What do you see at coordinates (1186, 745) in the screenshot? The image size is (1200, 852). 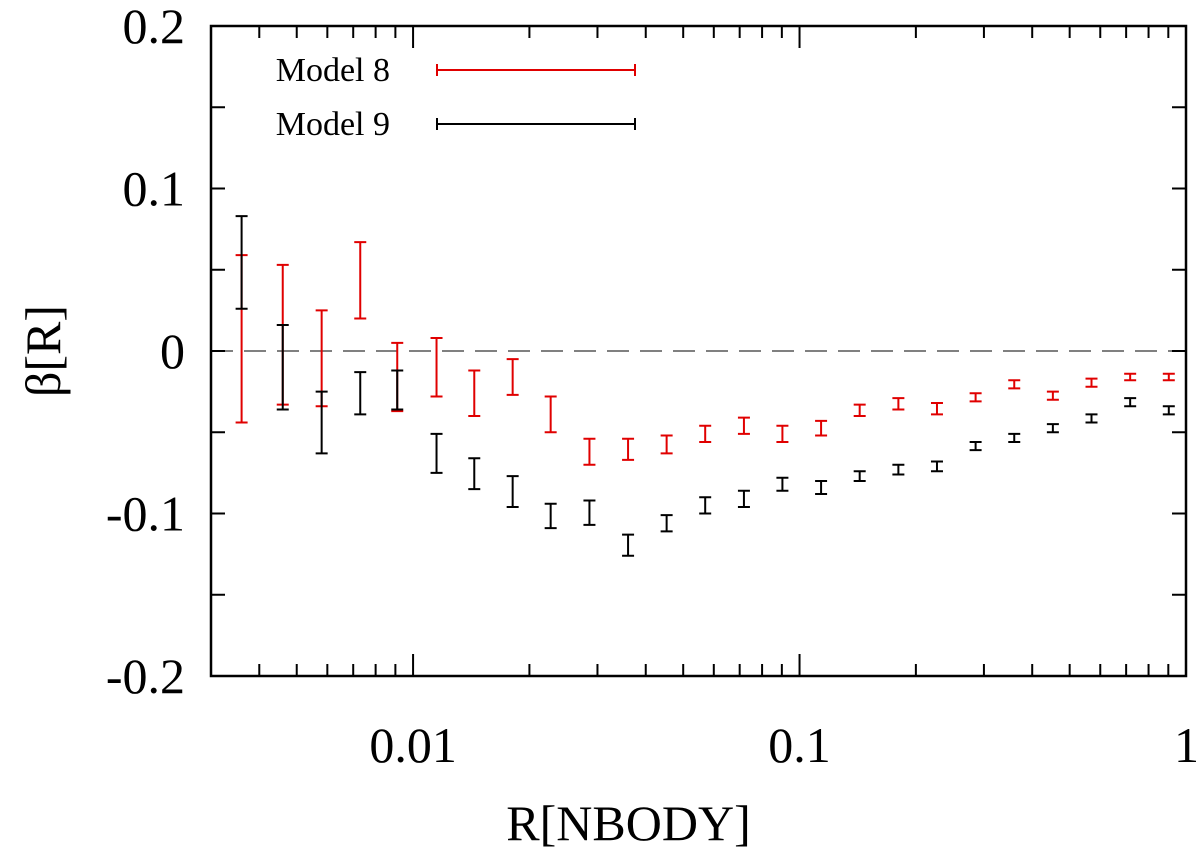 I see `x-tick-label: 1` at bounding box center [1186, 745].